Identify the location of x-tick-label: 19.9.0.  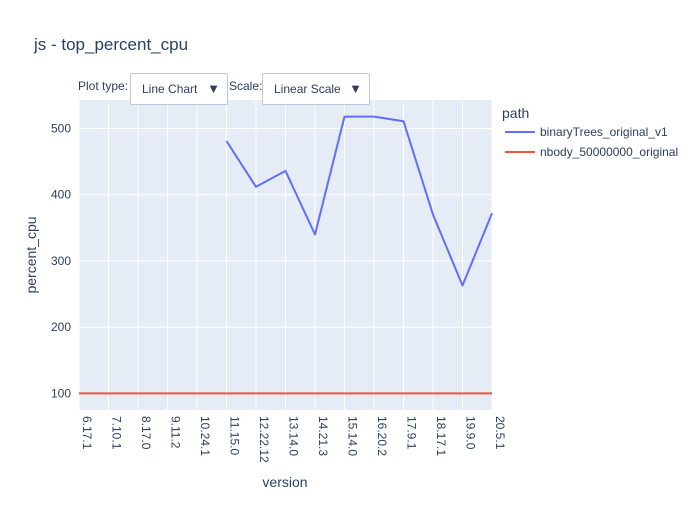
(471, 433).